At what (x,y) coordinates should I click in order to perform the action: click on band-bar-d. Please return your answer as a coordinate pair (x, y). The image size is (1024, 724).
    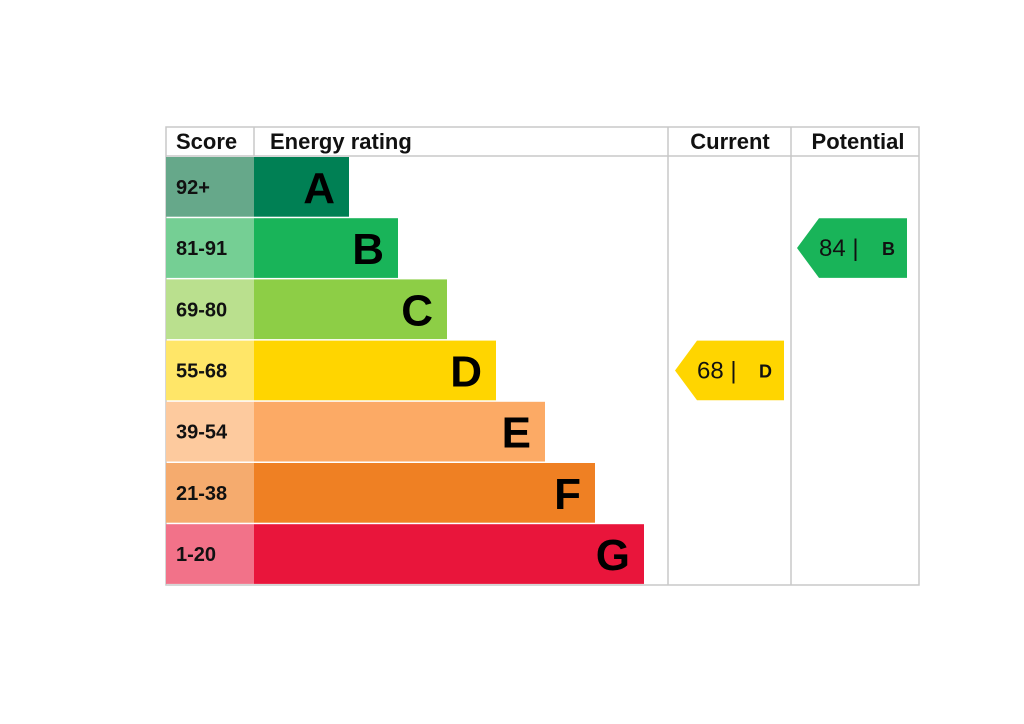
    Looking at the image, I should click on (375, 370).